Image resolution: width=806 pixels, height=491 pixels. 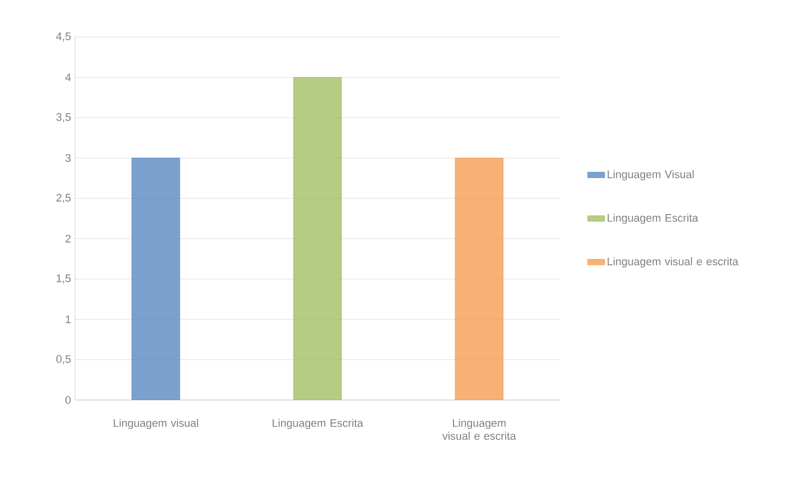 What do you see at coordinates (63, 359) in the screenshot?
I see `y-tick-label: 0,5` at bounding box center [63, 359].